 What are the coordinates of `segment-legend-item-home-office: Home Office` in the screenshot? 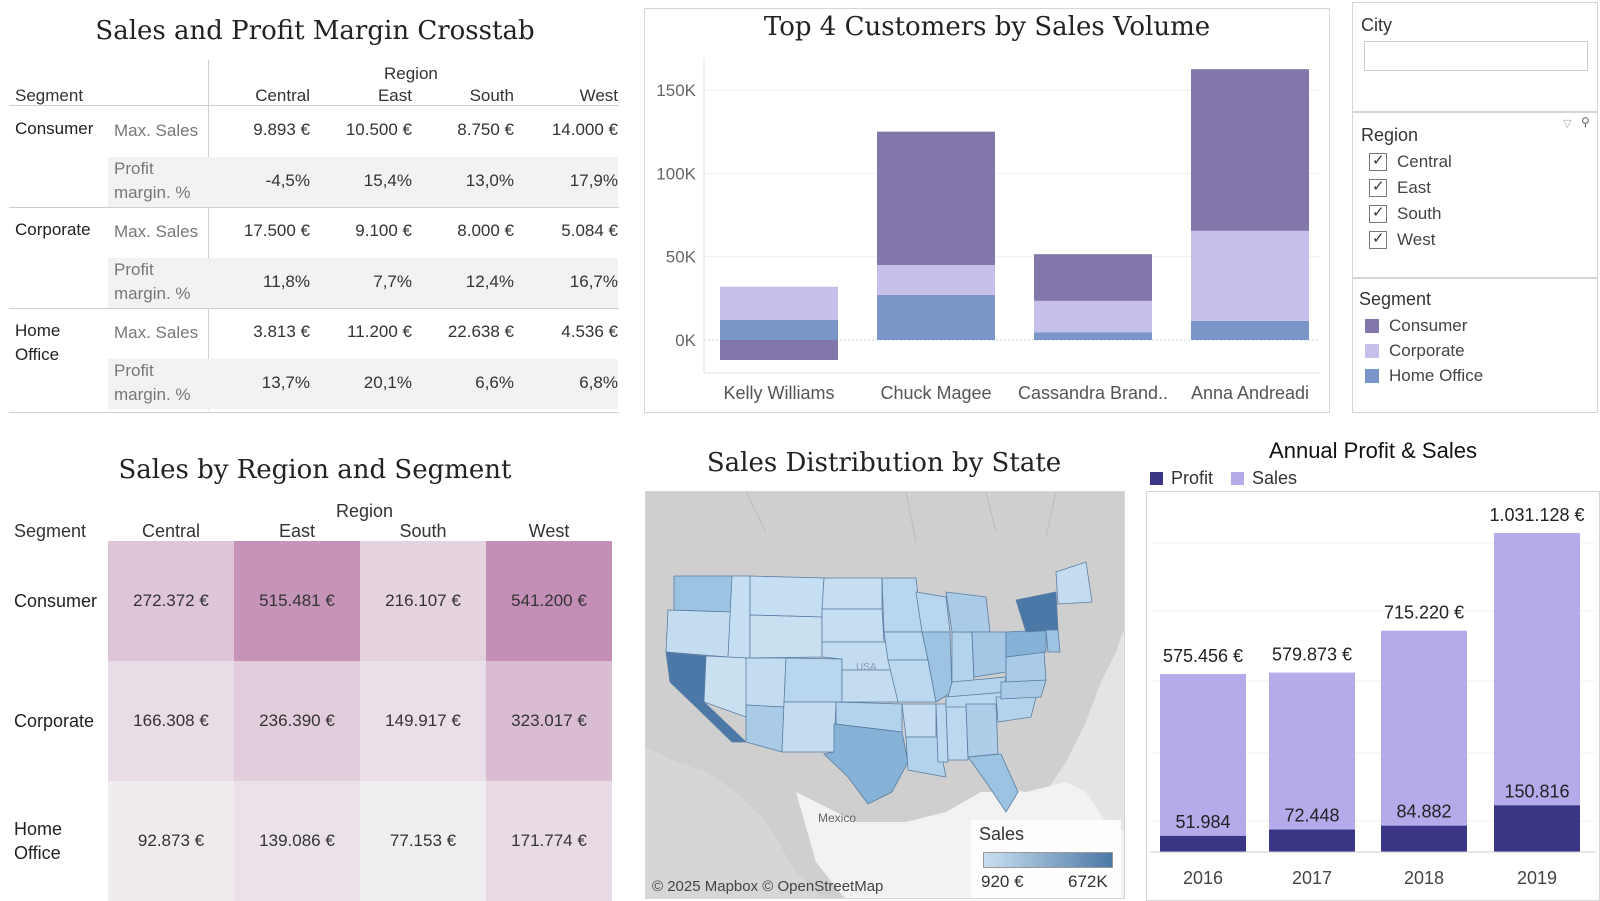 It's located at (1424, 375).